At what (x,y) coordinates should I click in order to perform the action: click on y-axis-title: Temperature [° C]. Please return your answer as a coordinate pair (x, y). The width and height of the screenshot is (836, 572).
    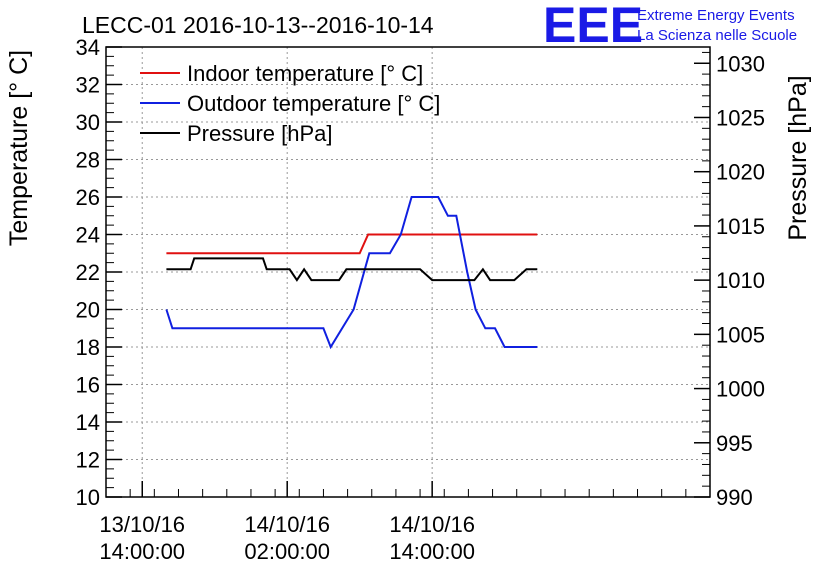
    Looking at the image, I should click on (19, 148).